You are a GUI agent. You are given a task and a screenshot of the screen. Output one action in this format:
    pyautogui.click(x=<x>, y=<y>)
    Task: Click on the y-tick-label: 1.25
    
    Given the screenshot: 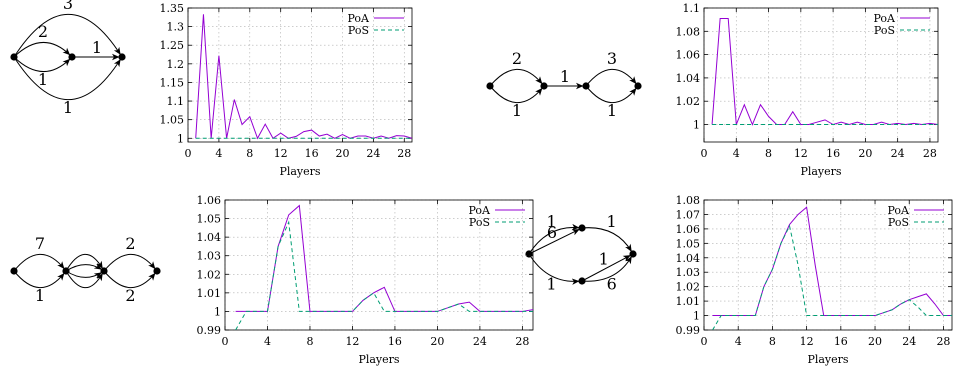 What is the action you would take?
    pyautogui.click(x=172, y=45)
    